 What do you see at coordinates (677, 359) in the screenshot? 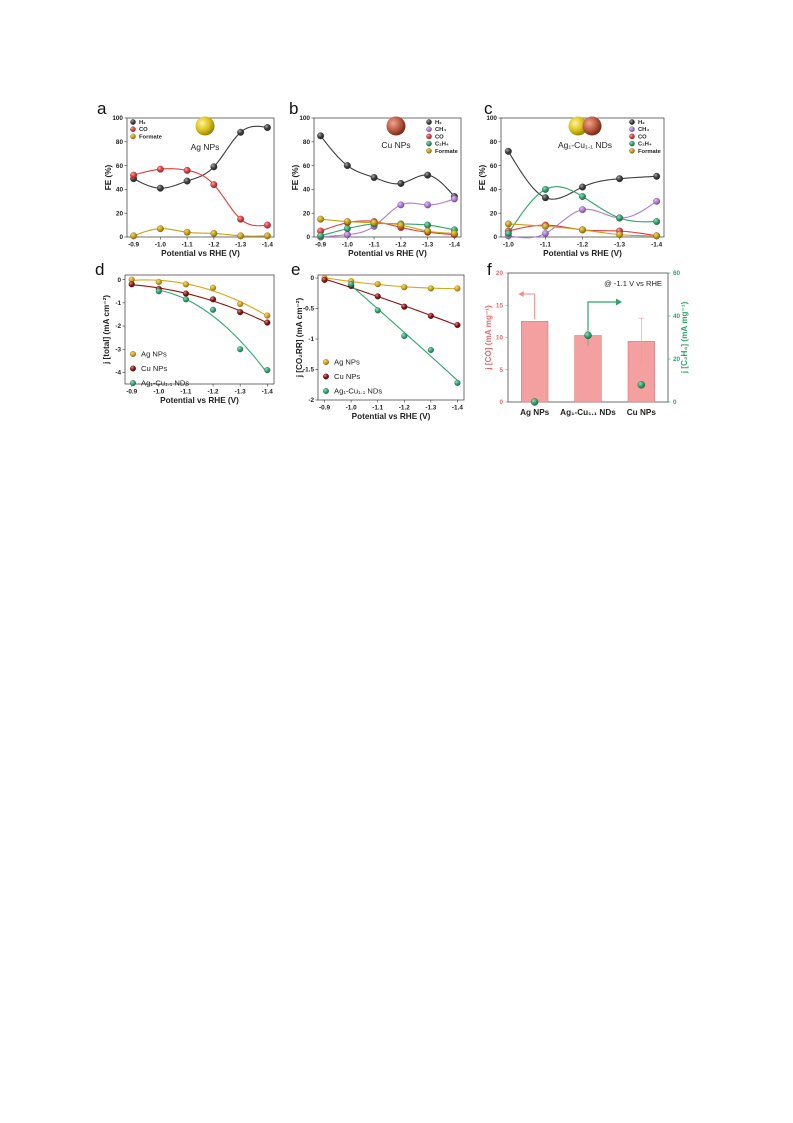
I see `y2-tick-label: 20` at bounding box center [677, 359].